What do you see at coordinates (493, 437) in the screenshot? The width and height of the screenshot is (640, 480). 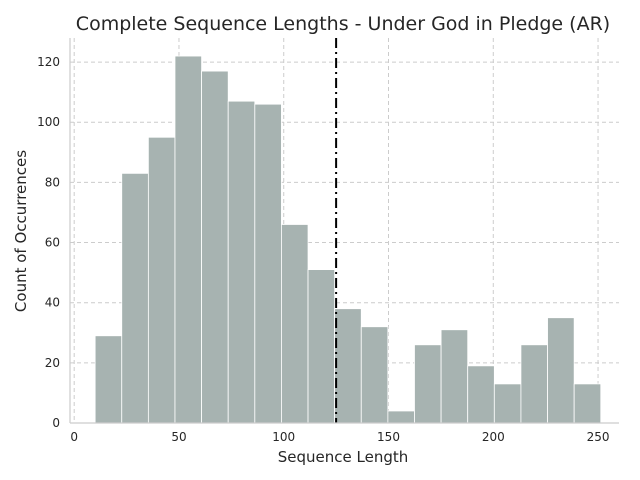 I see `x-tick-label: 200` at bounding box center [493, 437].